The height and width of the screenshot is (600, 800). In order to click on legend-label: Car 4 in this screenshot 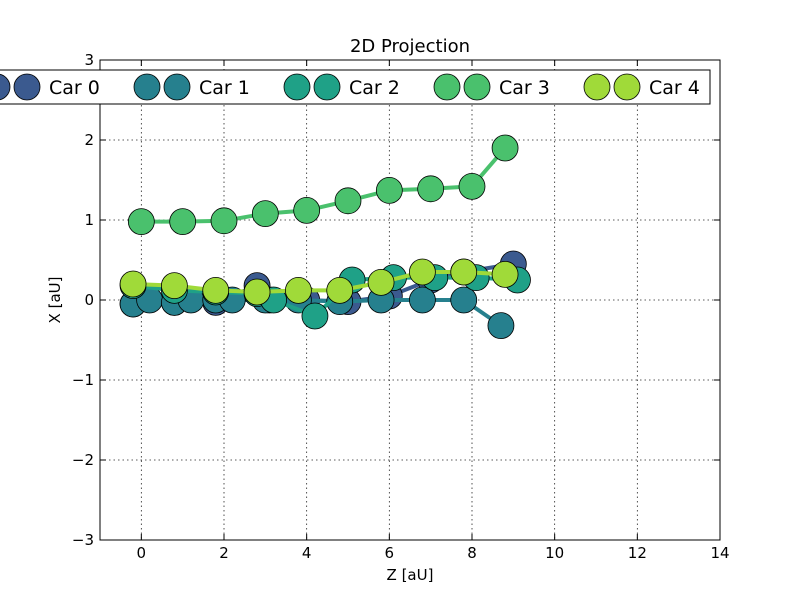, I will do `click(674, 88)`.